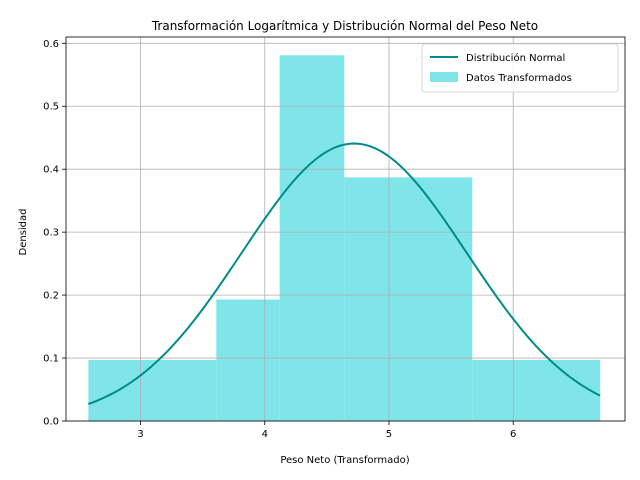  Describe the element at coordinates (344, 460) in the screenshot. I see `x-axis-label: Peso Neto (Transformado)` at that location.